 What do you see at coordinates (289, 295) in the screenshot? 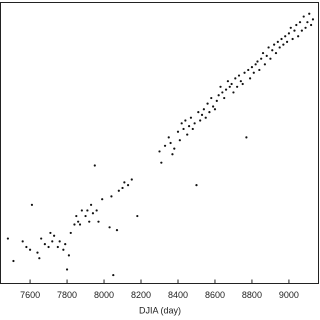
I see `x-tick-label: 9000` at bounding box center [289, 295].